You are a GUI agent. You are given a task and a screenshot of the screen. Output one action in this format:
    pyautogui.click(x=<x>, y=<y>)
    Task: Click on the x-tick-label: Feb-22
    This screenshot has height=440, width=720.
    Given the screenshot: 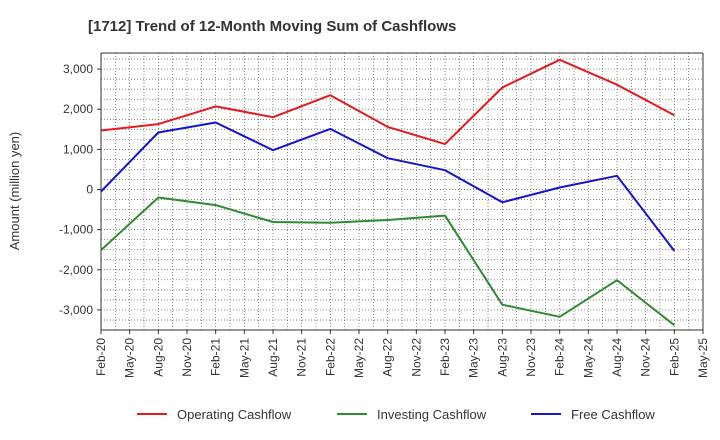 What is the action you would take?
    pyautogui.click(x=330, y=357)
    